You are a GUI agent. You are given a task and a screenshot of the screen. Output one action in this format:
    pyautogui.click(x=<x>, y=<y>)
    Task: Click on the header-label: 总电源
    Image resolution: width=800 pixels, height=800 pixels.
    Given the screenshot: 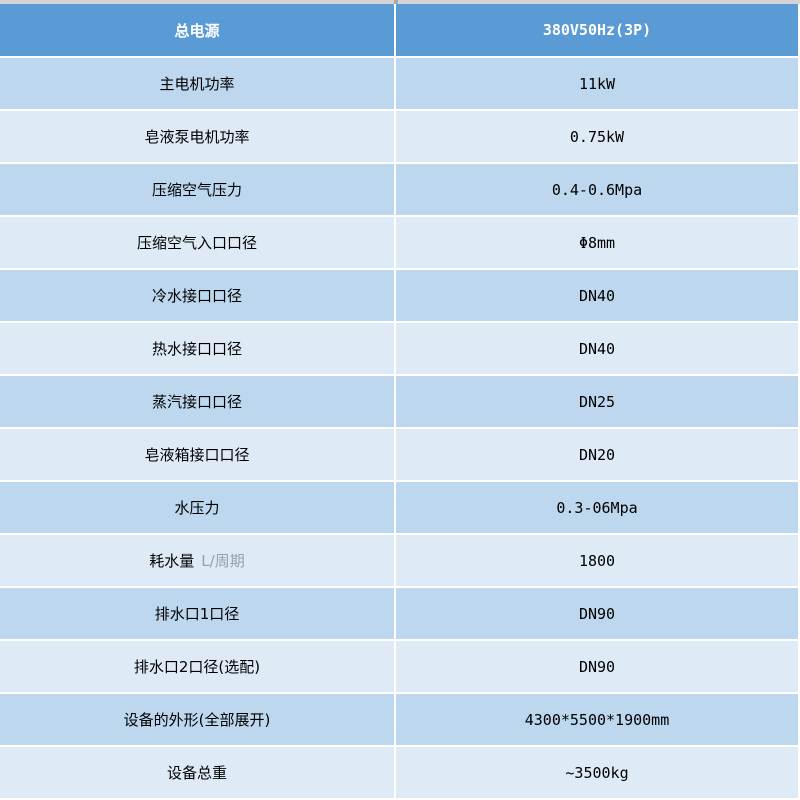 What is the action you would take?
    pyautogui.click(x=197, y=30)
    